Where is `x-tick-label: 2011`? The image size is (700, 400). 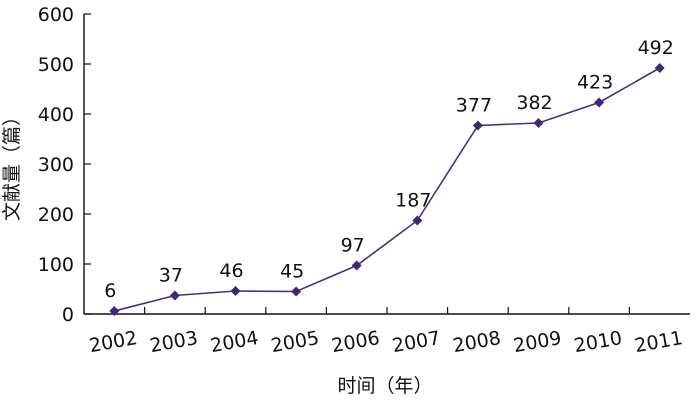
x-tick-label: 2011 is located at coordinates (658, 342).